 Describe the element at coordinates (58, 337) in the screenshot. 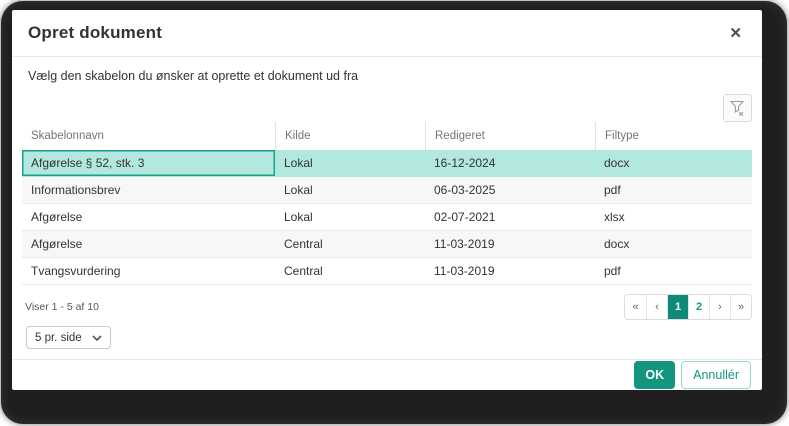

I see `page-size-value: 5 pr. side` at that location.